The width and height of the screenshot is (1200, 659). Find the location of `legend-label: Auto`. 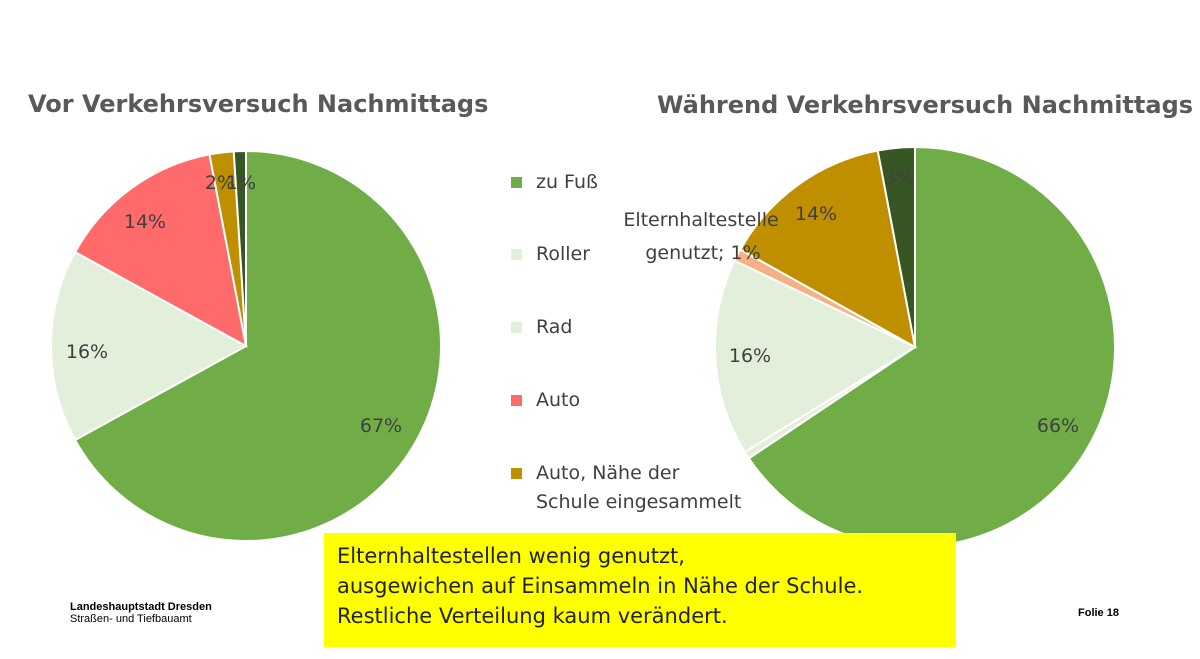

legend-label: Auto is located at coordinates (558, 400).